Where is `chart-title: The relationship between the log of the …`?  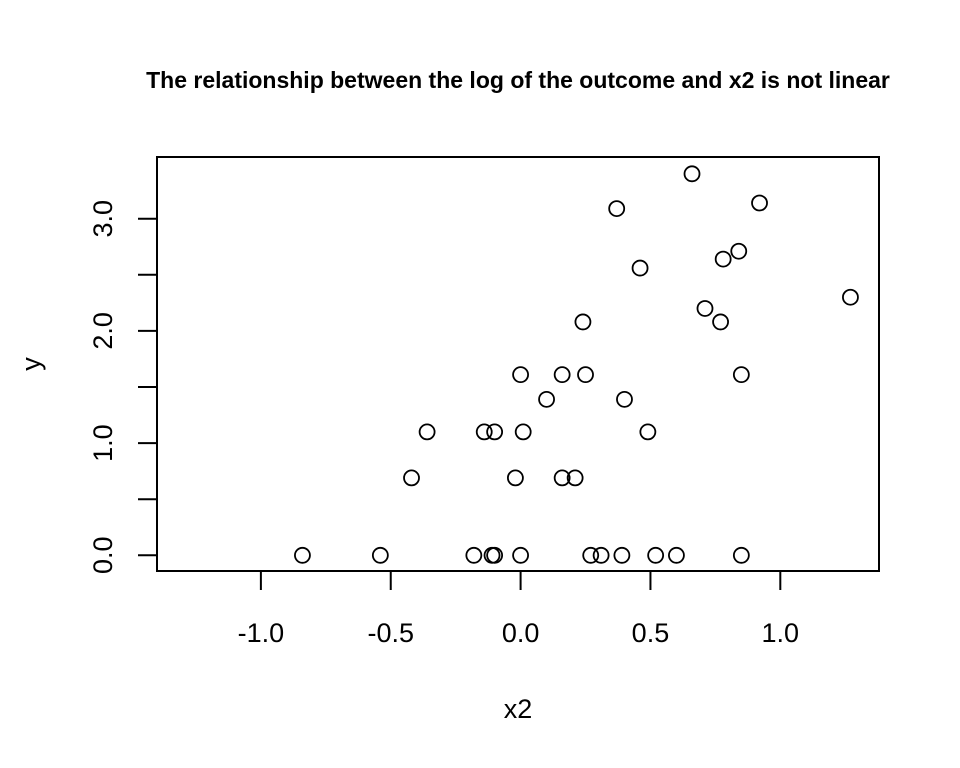
chart-title: The relationship between the log of the … is located at coordinates (518, 80).